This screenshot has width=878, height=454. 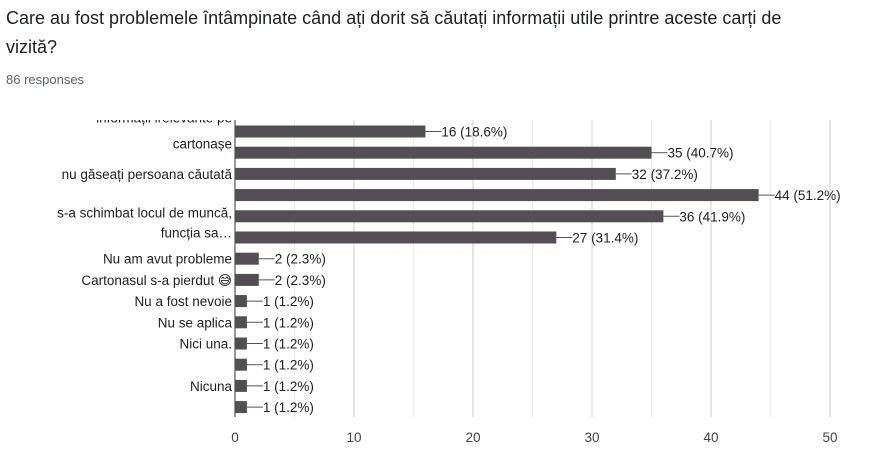 What do you see at coordinates (195, 322) in the screenshot?
I see `category-label: Nu se aplica` at bounding box center [195, 322].